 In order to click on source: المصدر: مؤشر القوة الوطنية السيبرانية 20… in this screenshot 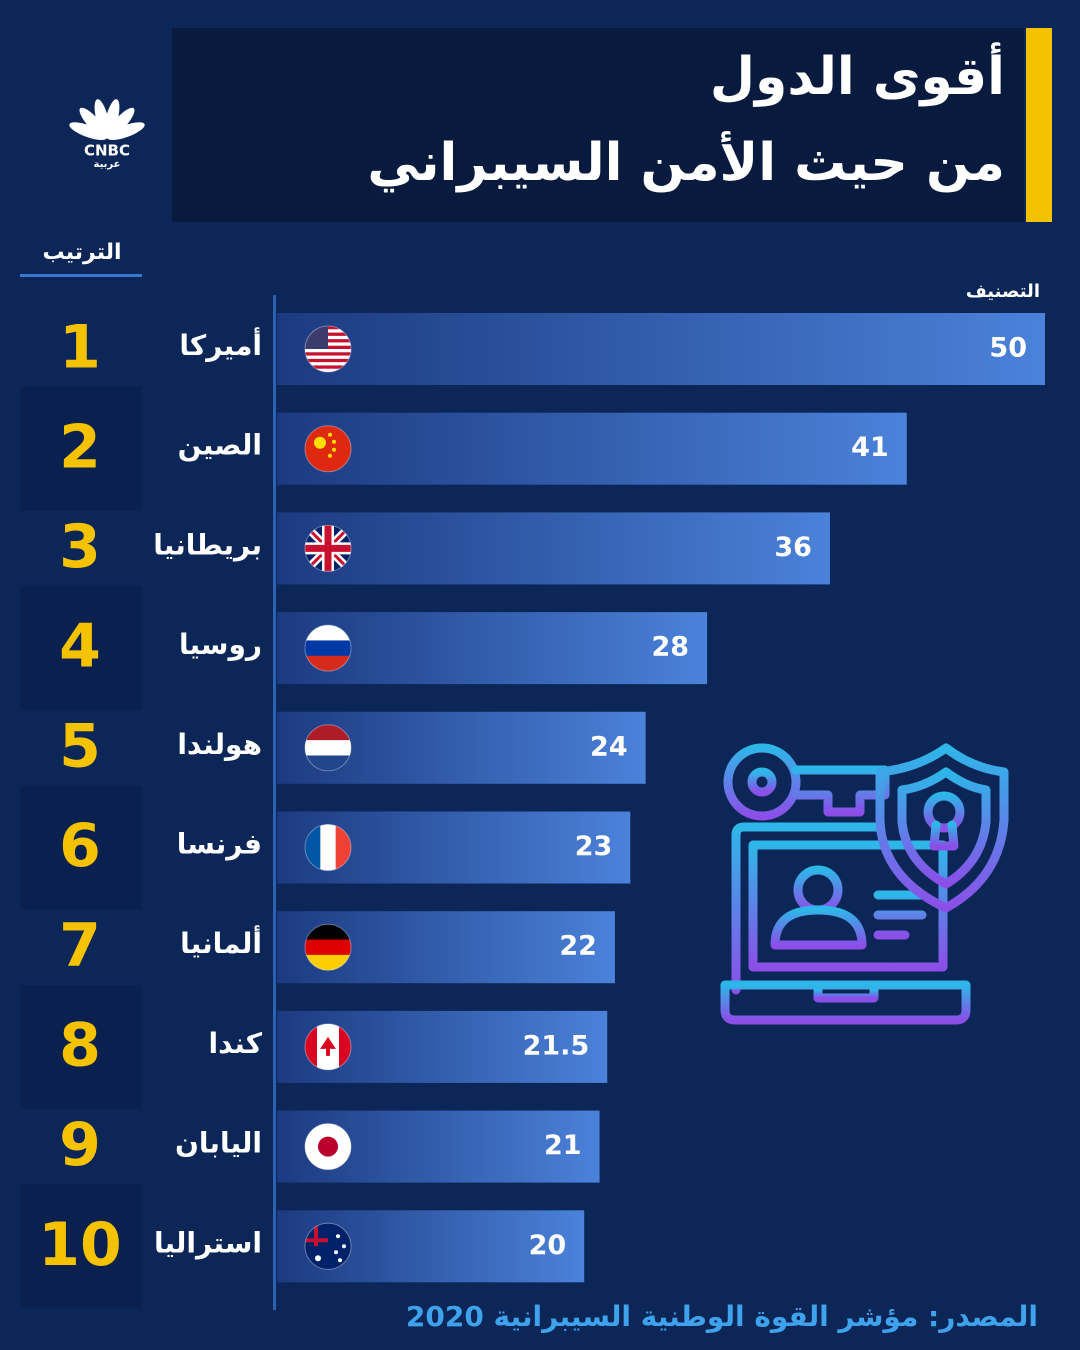, I will do `click(722, 1316)`.